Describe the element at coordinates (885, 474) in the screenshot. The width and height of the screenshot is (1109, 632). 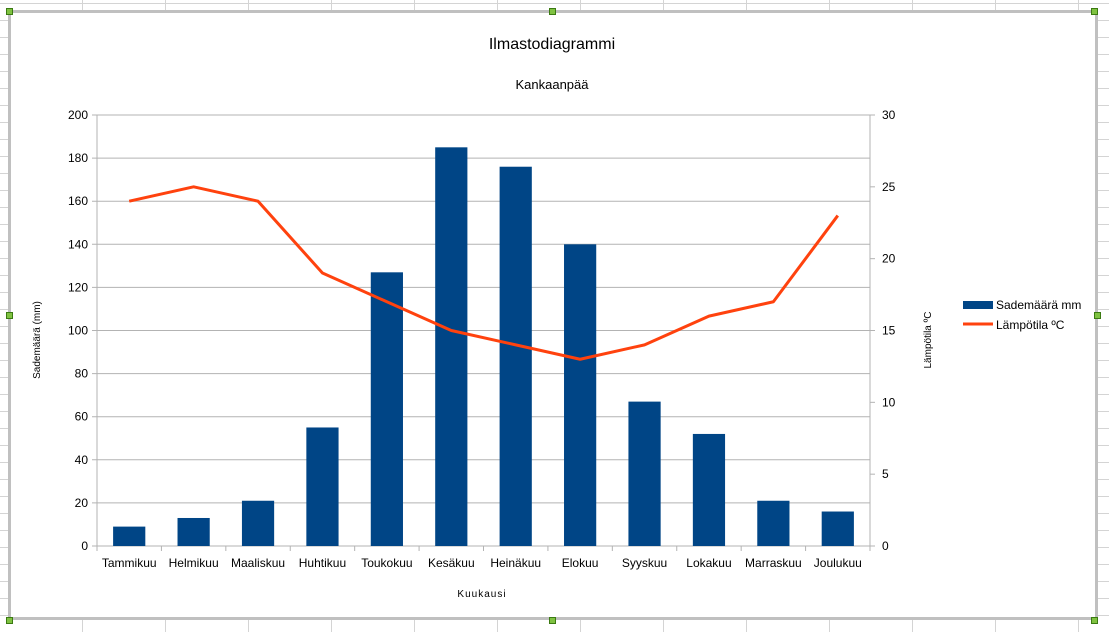
I see `y2-tick-label: 5` at that location.